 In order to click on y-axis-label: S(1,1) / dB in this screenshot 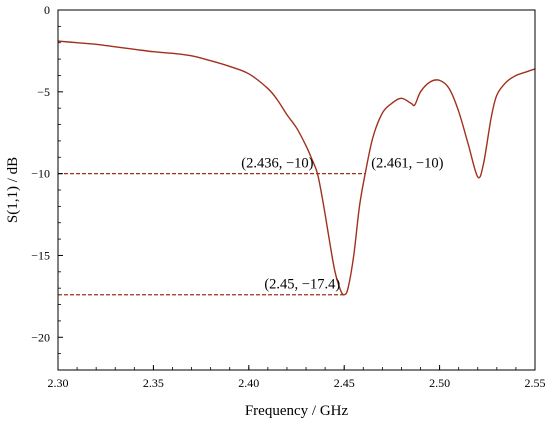, I will do `click(13, 190)`.